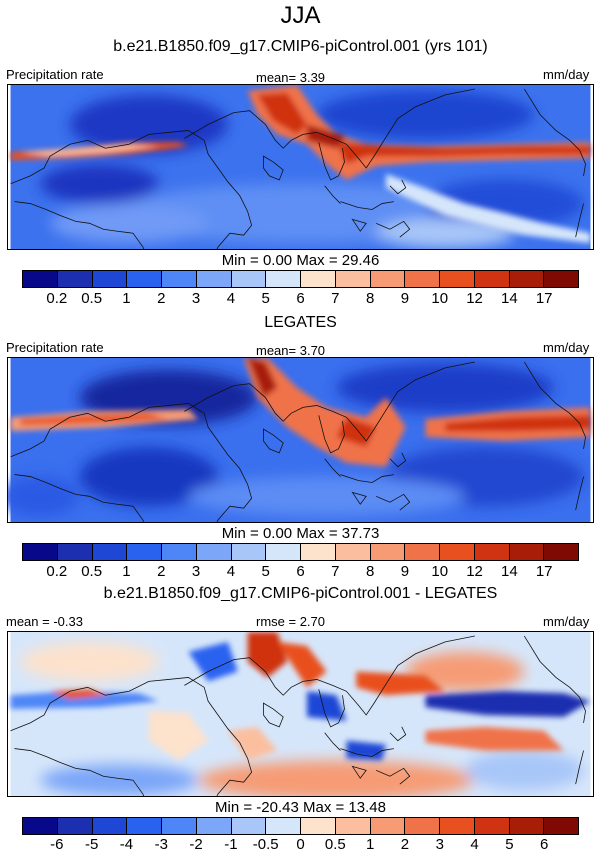 The image size is (601, 857). Describe the element at coordinates (55, 347) in the screenshot. I see `panel-2-left-label: Precipitation rate` at that location.